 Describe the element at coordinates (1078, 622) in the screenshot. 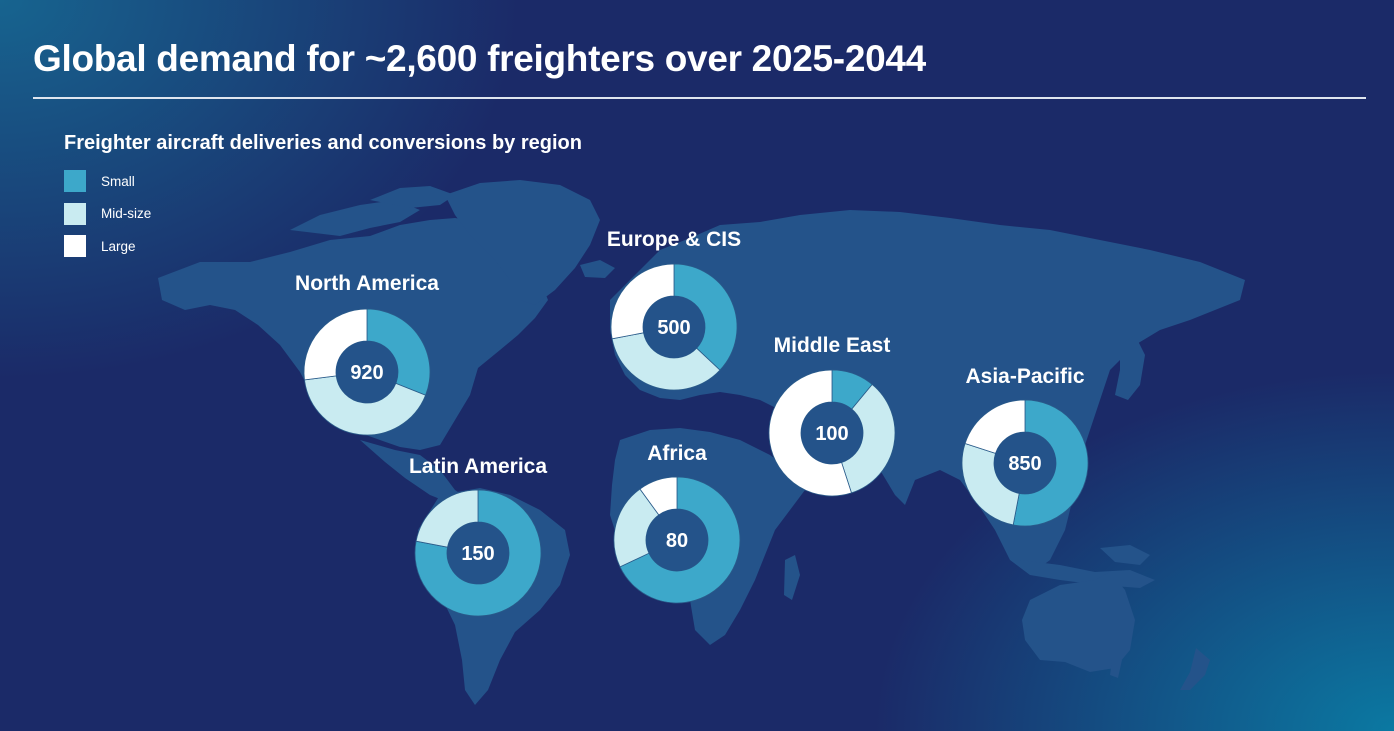

I see `land-australia` at that location.